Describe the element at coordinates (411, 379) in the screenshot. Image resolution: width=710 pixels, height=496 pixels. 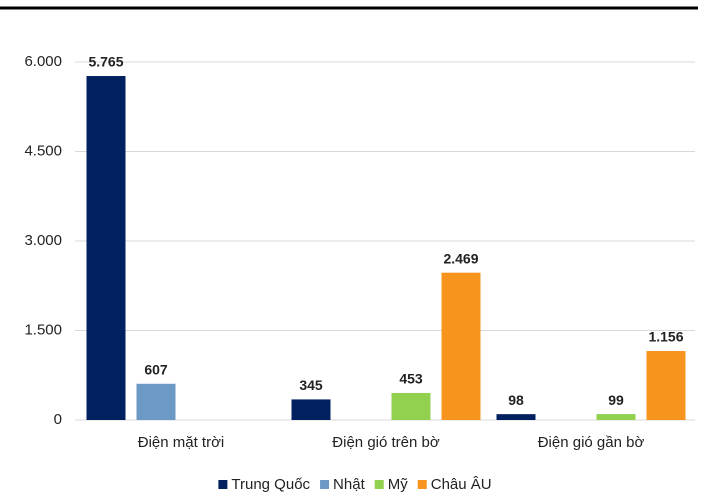
I see `value-label: 453` at that location.